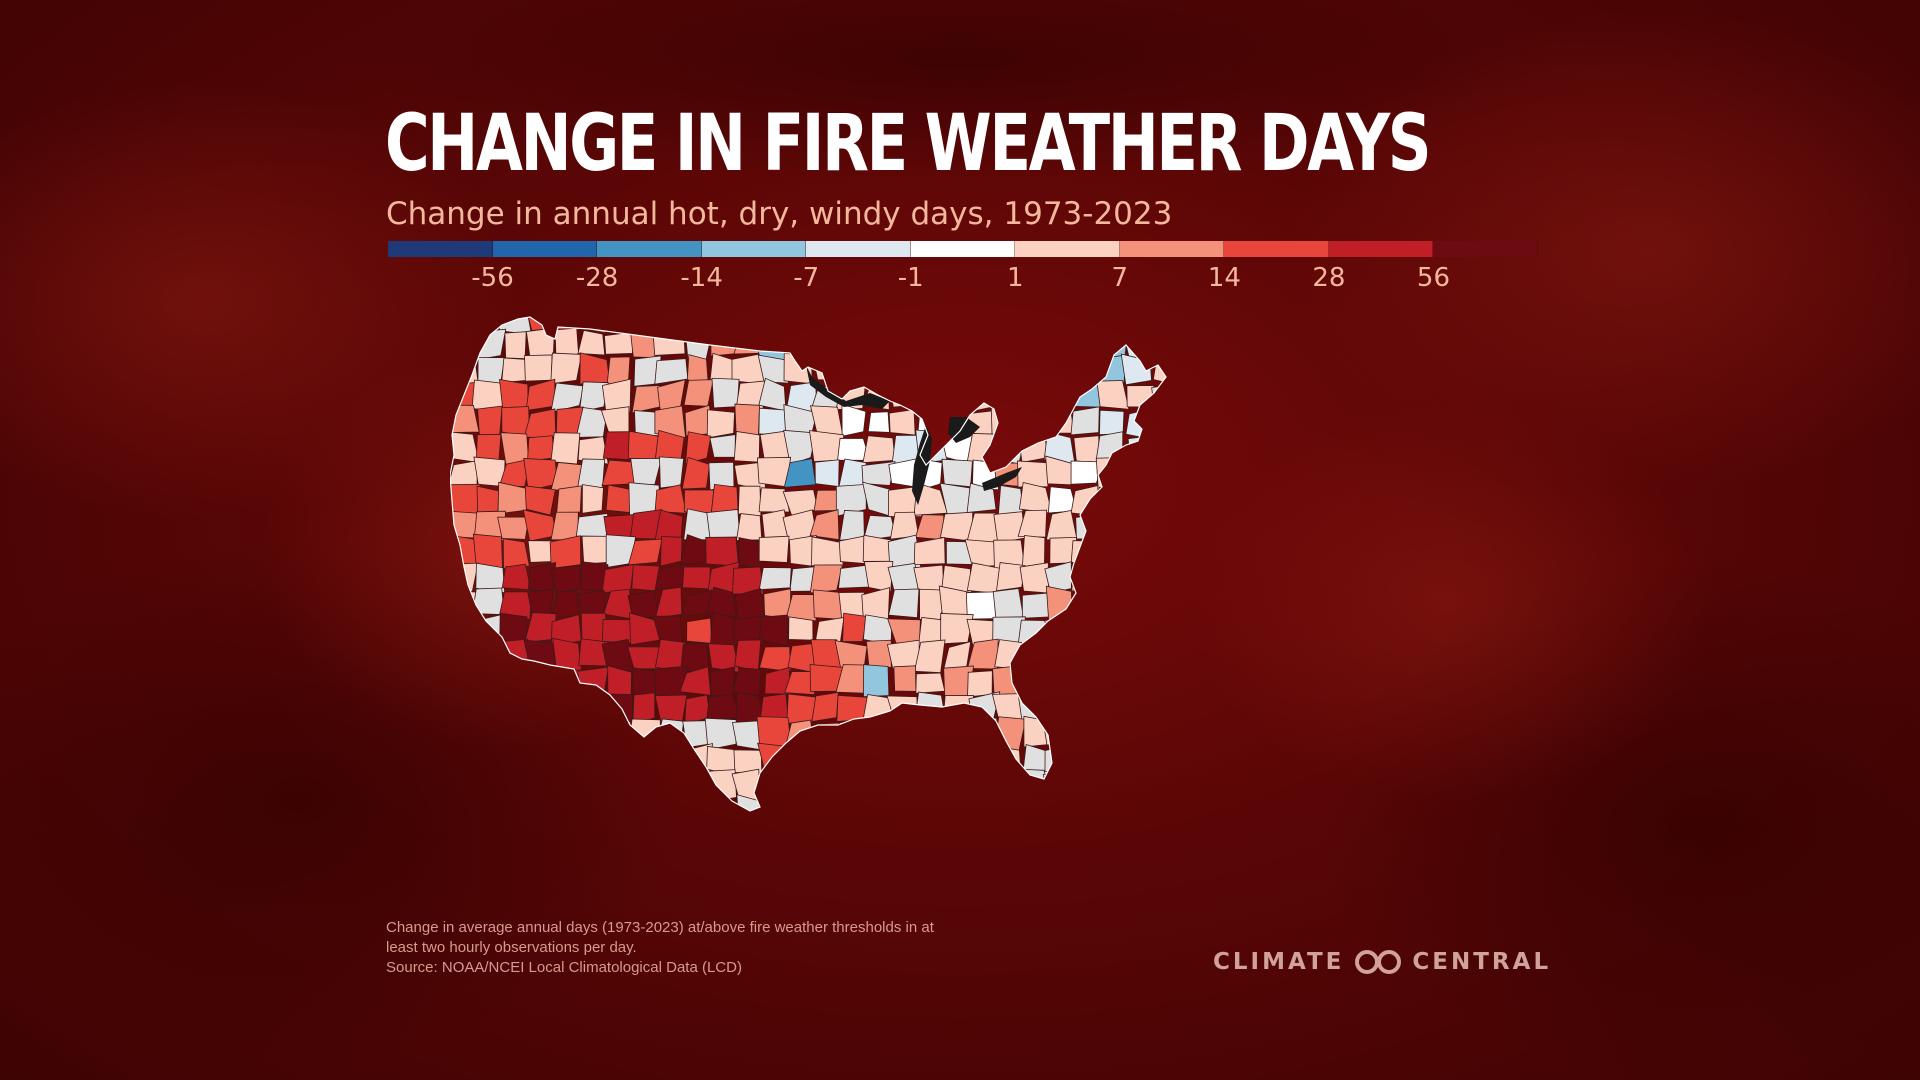  Describe the element at coordinates (1382, 962) in the screenshot. I see `climate-central-brand: CLIMATE CENTRAL` at that location.